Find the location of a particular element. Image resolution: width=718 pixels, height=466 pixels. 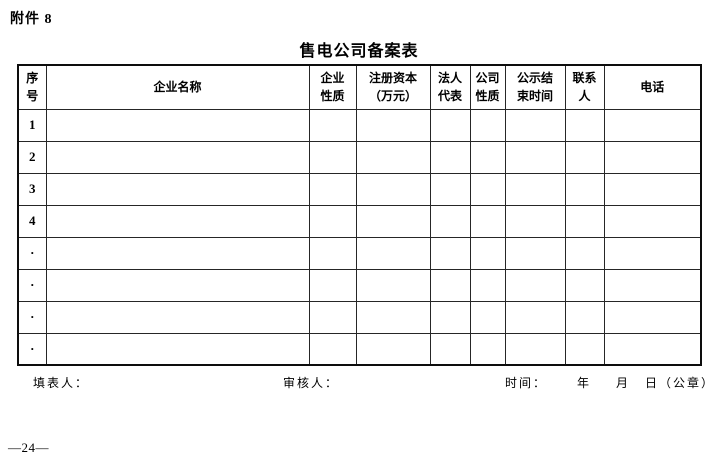

table-row: 4 is located at coordinates (359, 221).